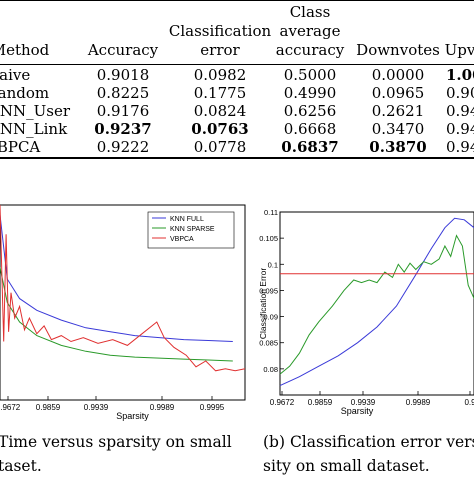 The width and height of the screenshot is (474, 478). I want to click on row-4-cell-4: 0.94, so click(460, 147).